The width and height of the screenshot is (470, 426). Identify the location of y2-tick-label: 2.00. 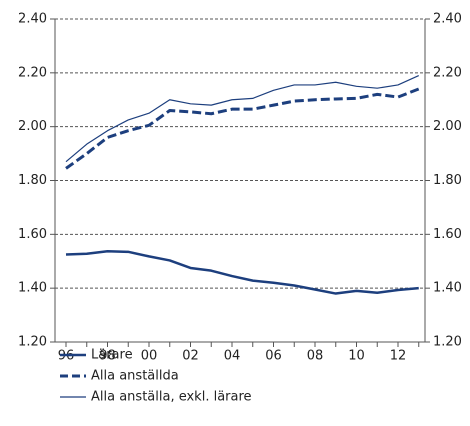
(447, 126).